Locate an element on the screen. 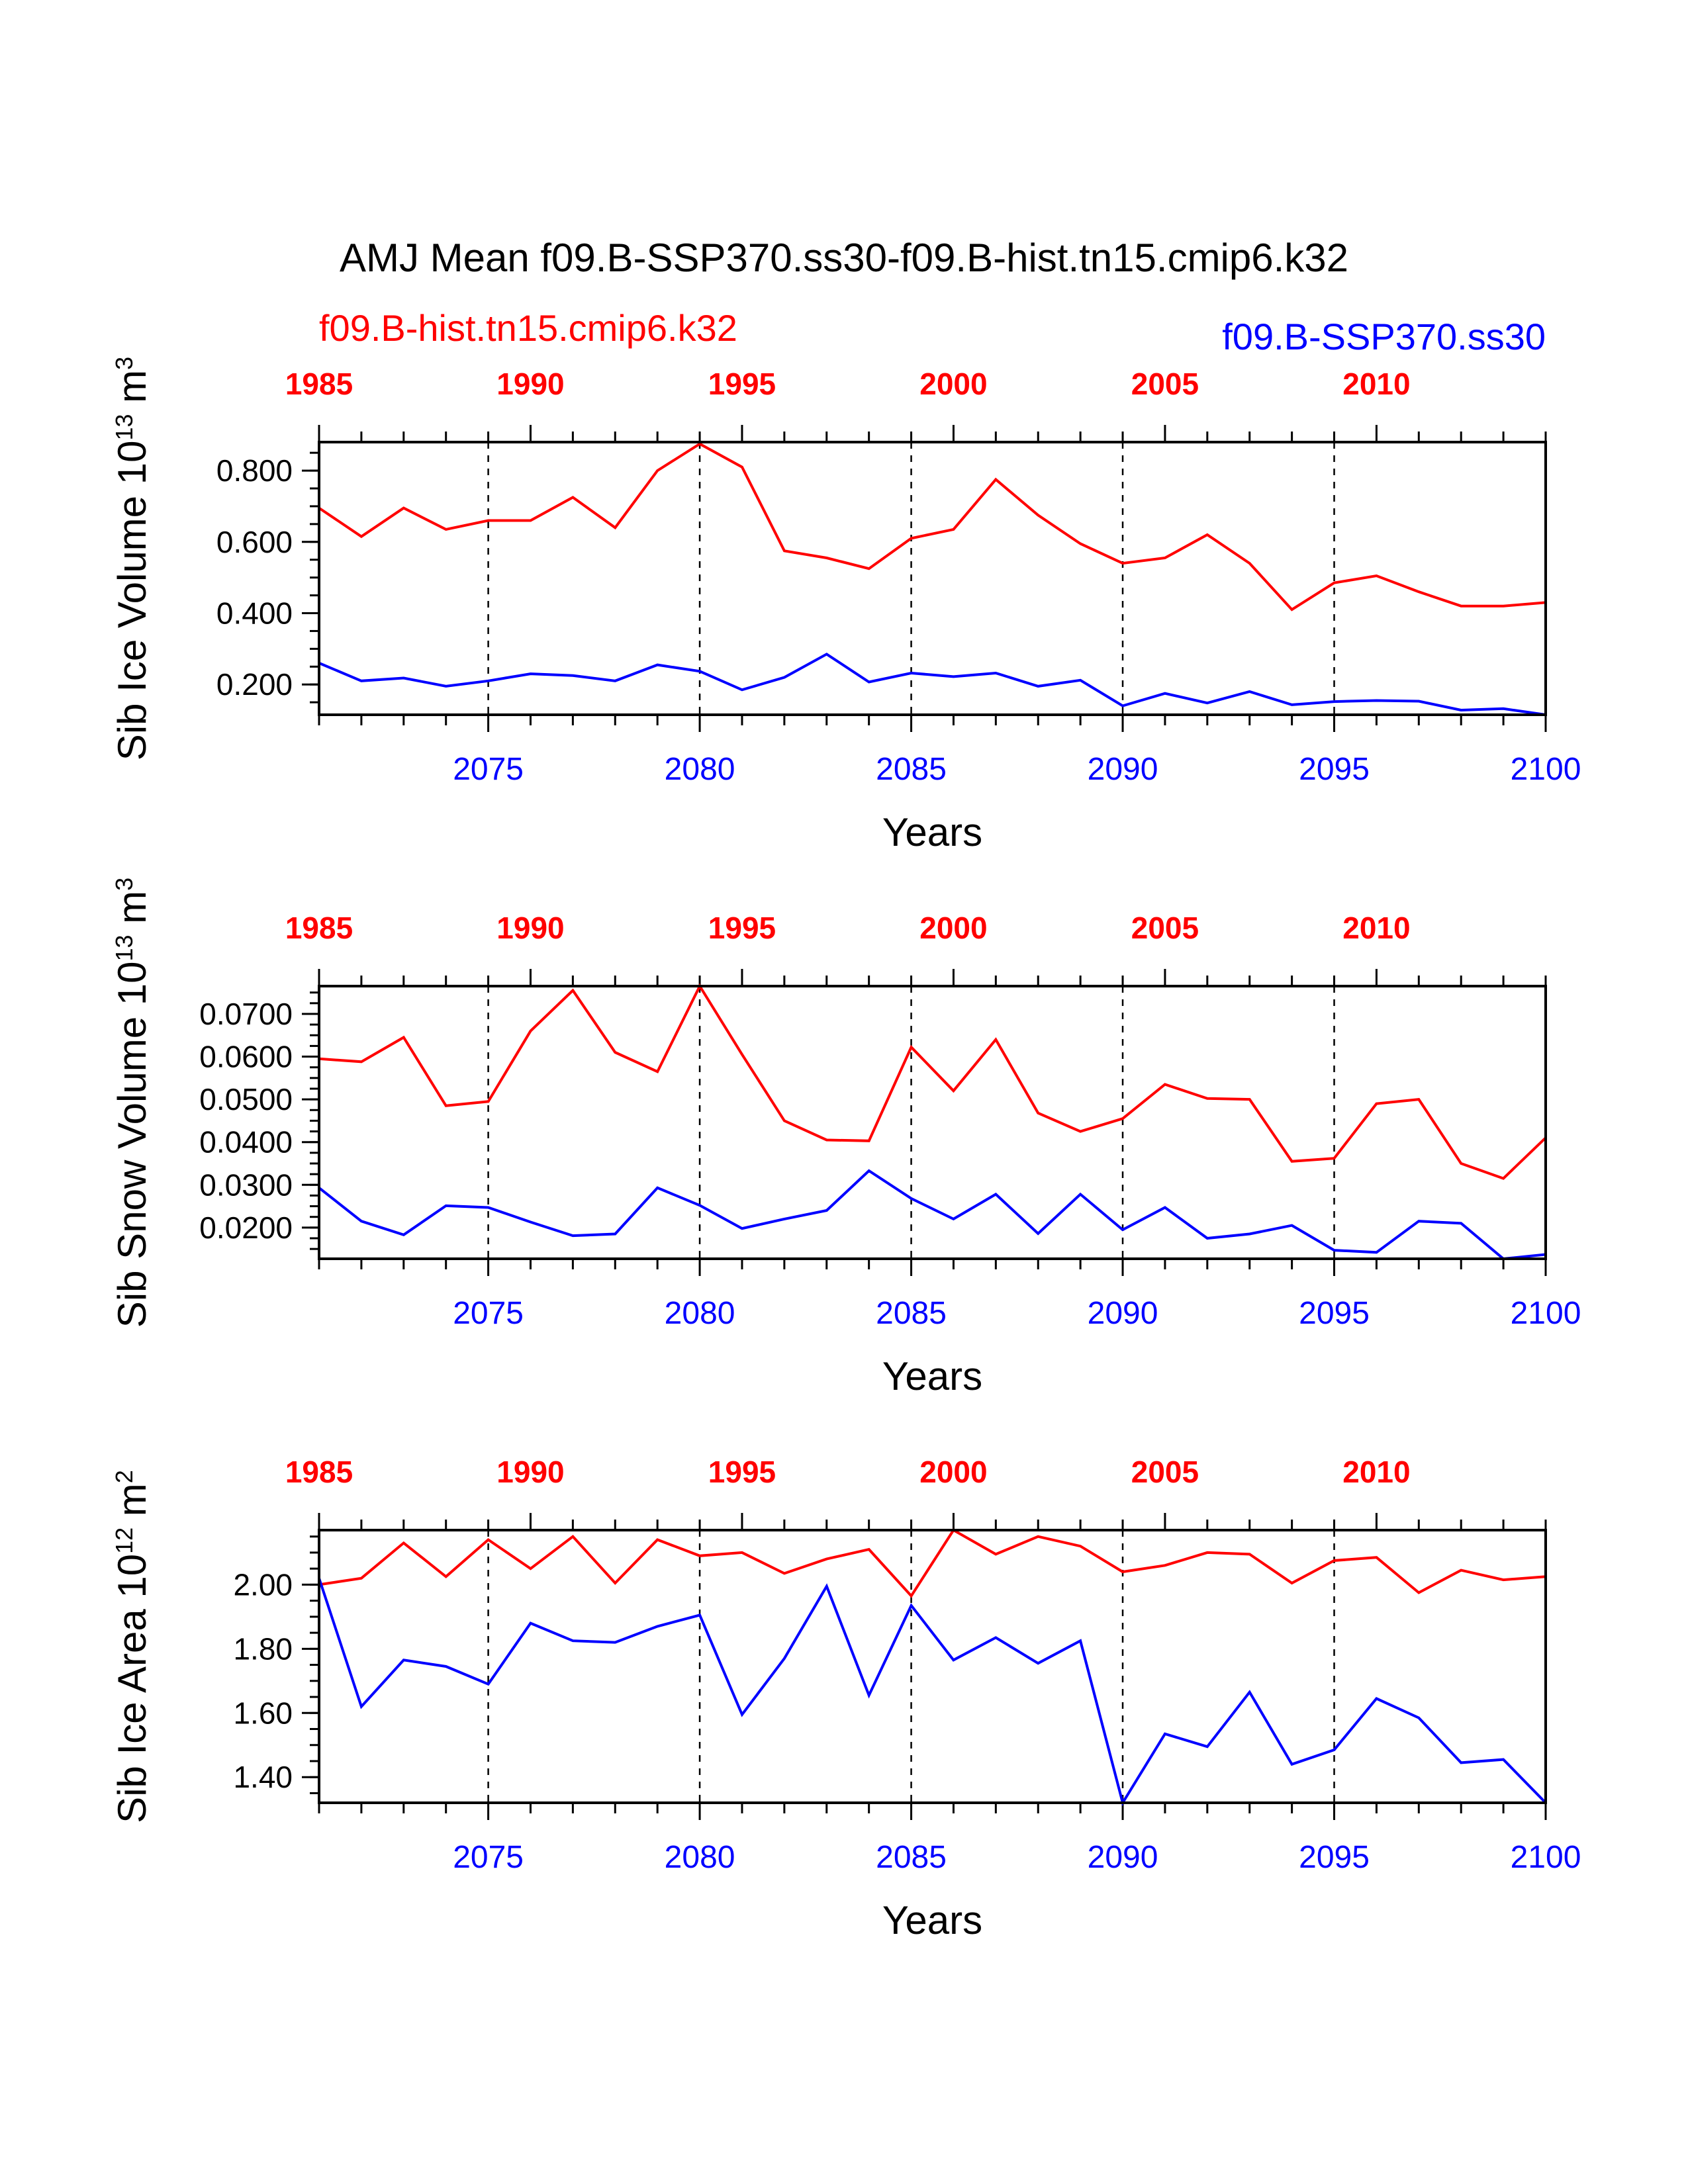 Image resolution: width=1688 pixels, height=2184 pixels. y-tick-label: 0.600 is located at coordinates (254, 542).